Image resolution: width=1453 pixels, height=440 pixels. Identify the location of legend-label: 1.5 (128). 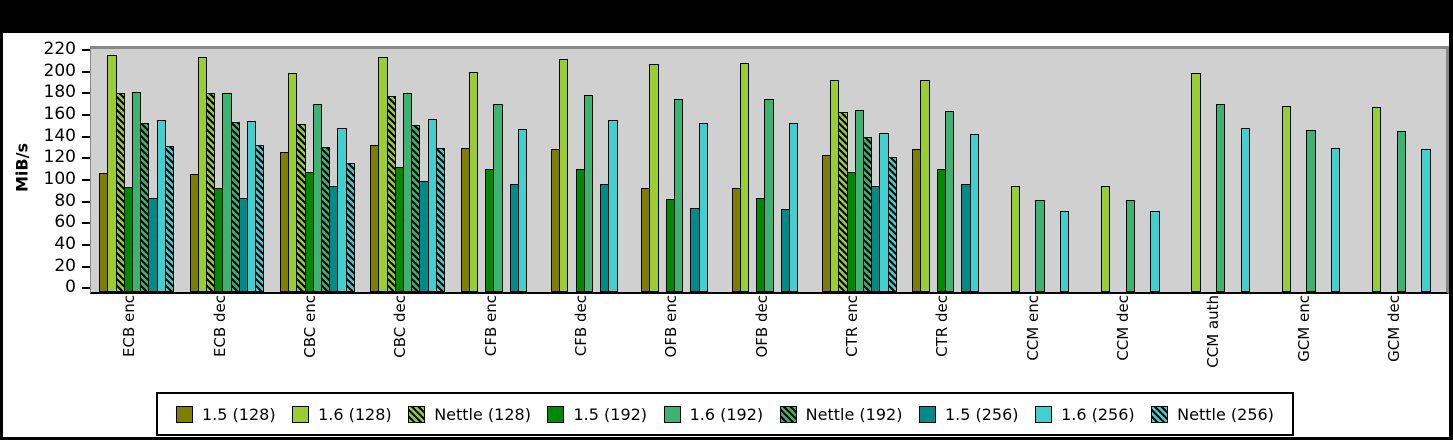
(239, 414).